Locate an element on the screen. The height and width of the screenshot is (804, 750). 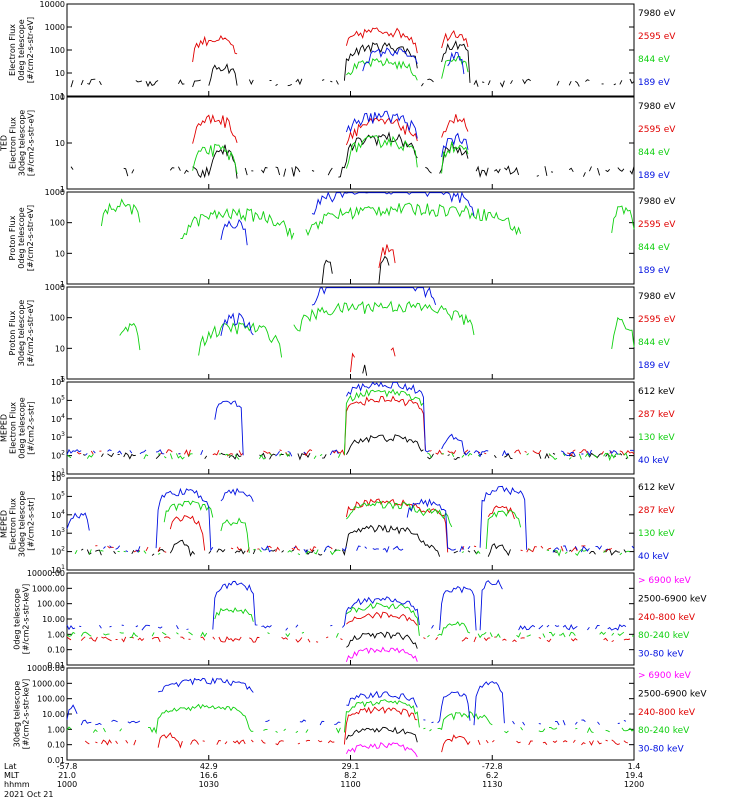
x-tick-label: -57.8 is located at coordinates (67, 766).